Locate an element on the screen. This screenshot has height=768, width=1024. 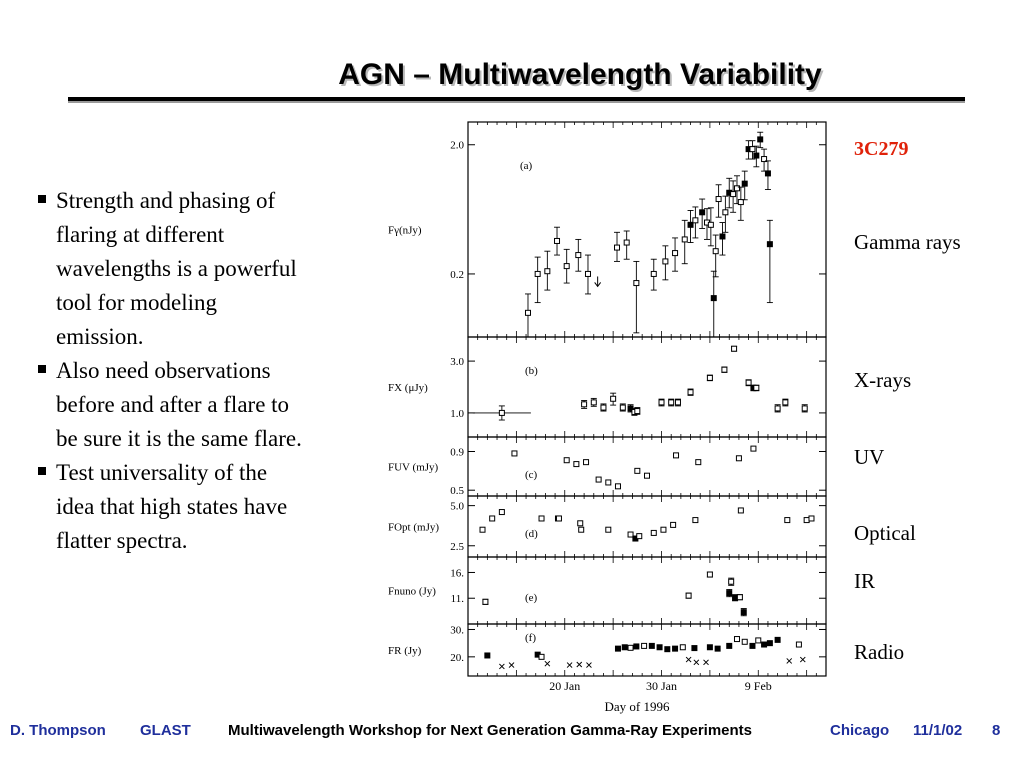
y-tick-label: 0.2 is located at coordinates (457, 275).